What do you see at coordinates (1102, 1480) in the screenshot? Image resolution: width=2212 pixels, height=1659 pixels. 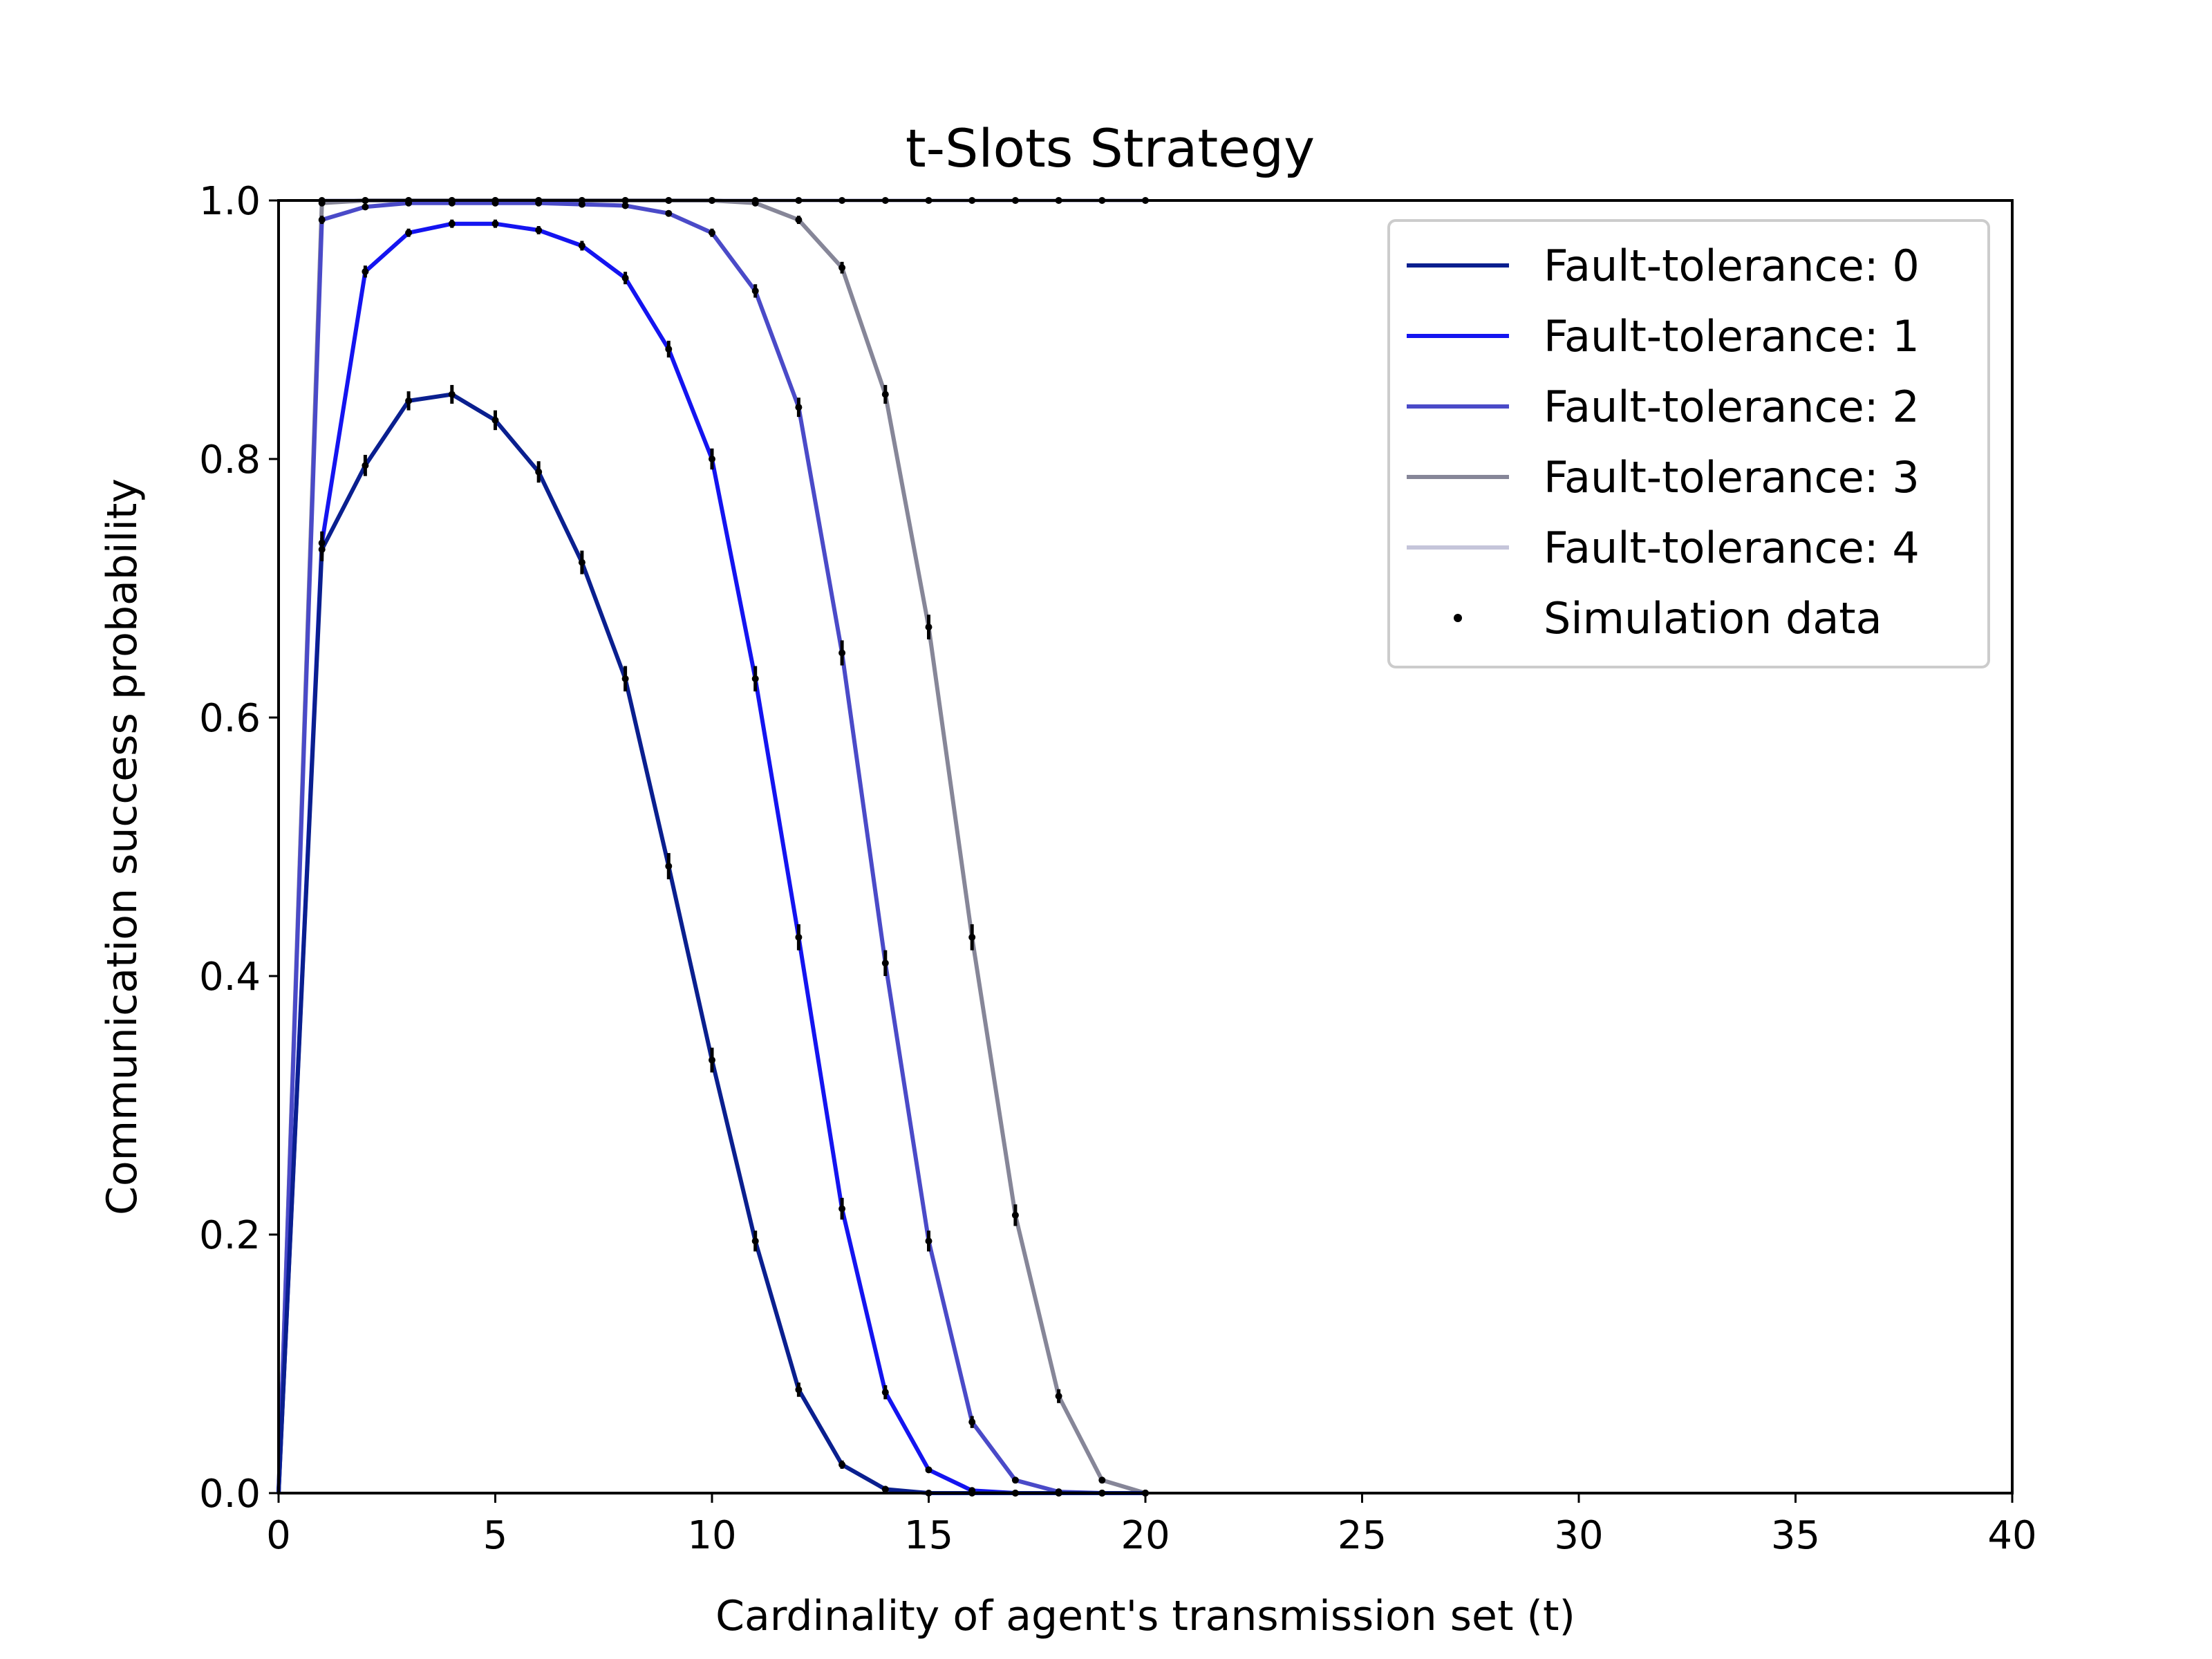 I see `sim-point-s3-t19` at bounding box center [1102, 1480].